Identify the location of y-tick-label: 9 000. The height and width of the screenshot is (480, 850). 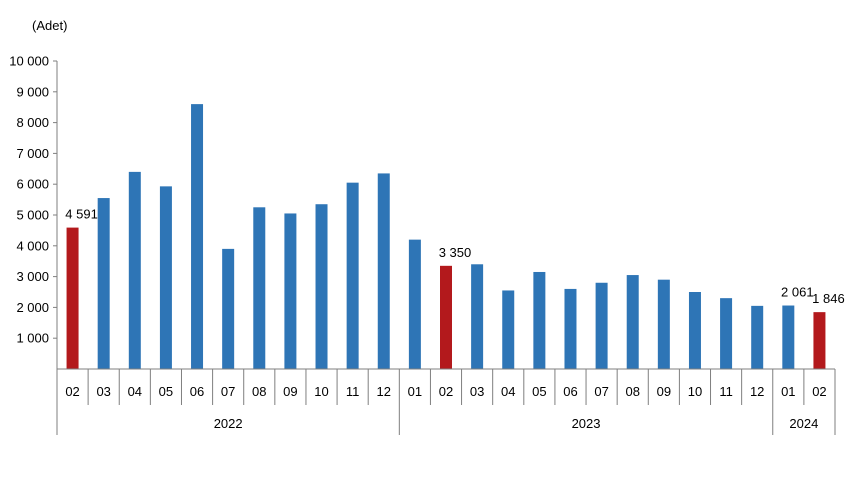
(32, 91).